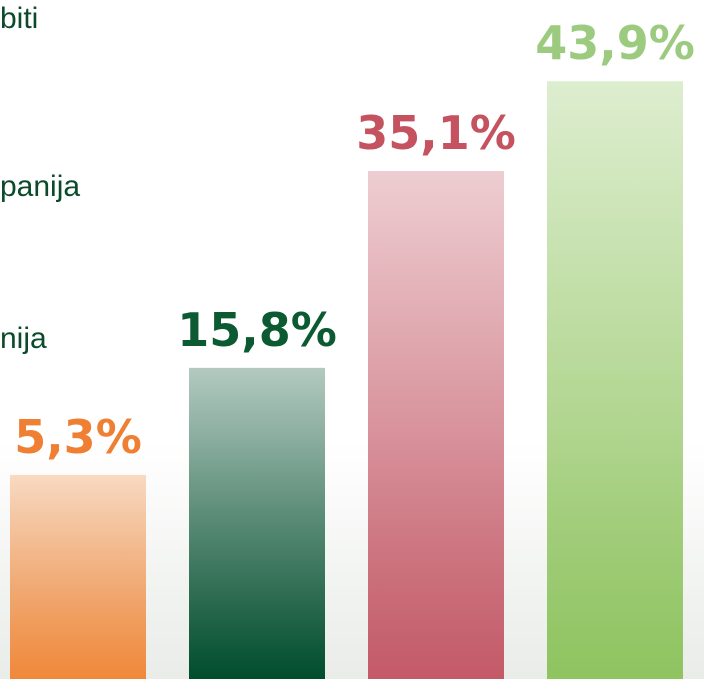 The image size is (704, 679). I want to click on value-label: 15,8%, so click(257, 330).